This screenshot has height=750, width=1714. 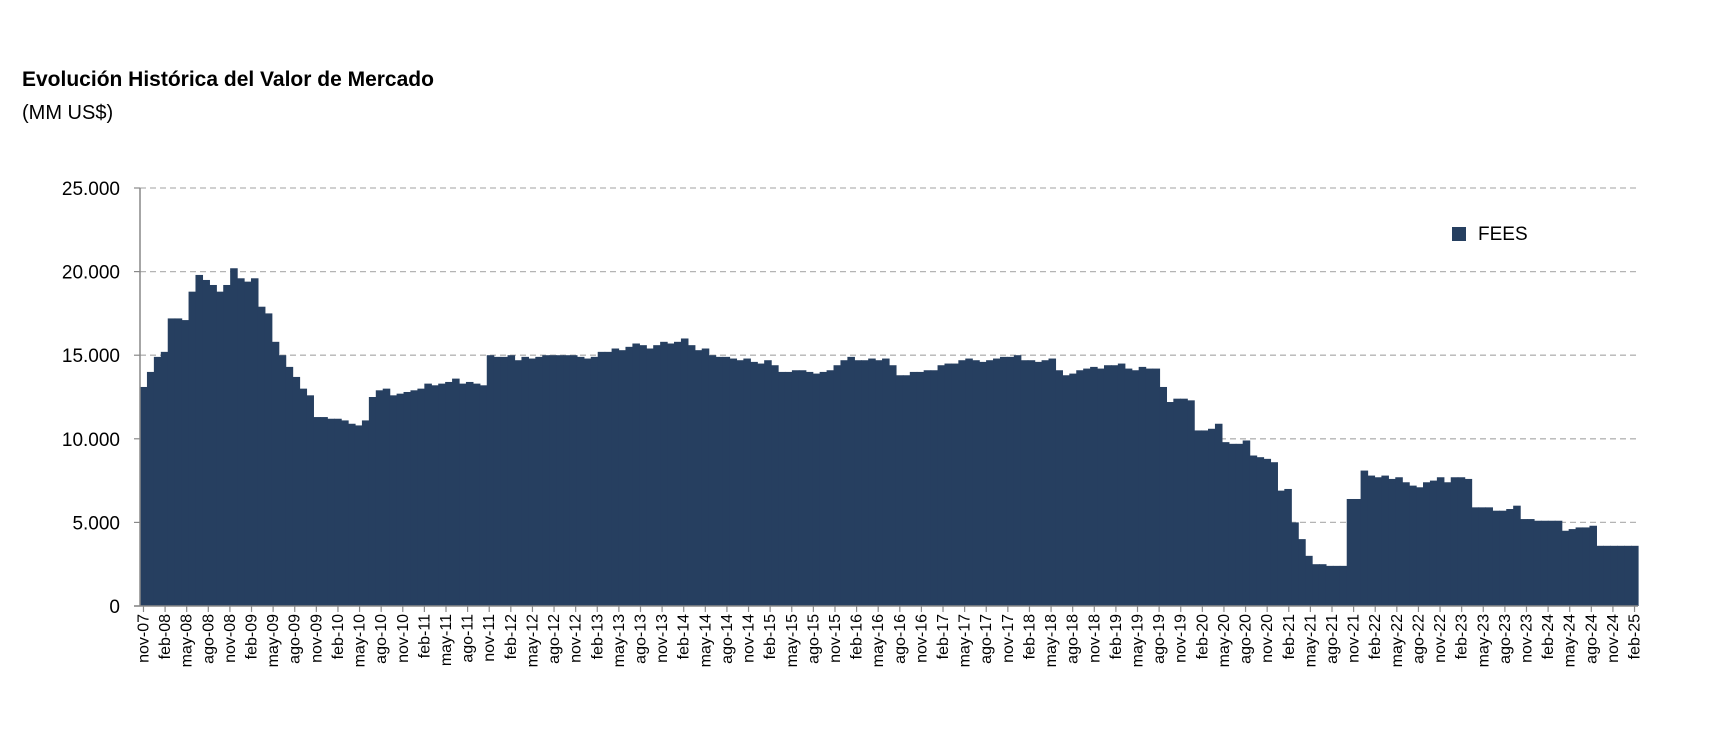 I want to click on x-tick-label: may-14, so click(x=705, y=640).